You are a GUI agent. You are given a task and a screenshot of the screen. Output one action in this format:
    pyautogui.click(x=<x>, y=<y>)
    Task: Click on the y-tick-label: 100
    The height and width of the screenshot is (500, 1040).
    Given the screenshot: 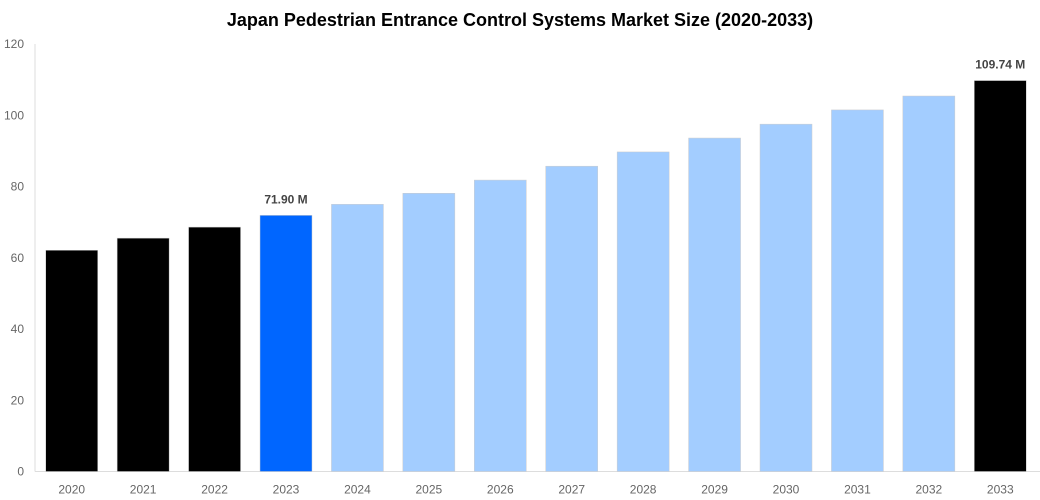 What is the action you would take?
    pyautogui.click(x=14, y=115)
    